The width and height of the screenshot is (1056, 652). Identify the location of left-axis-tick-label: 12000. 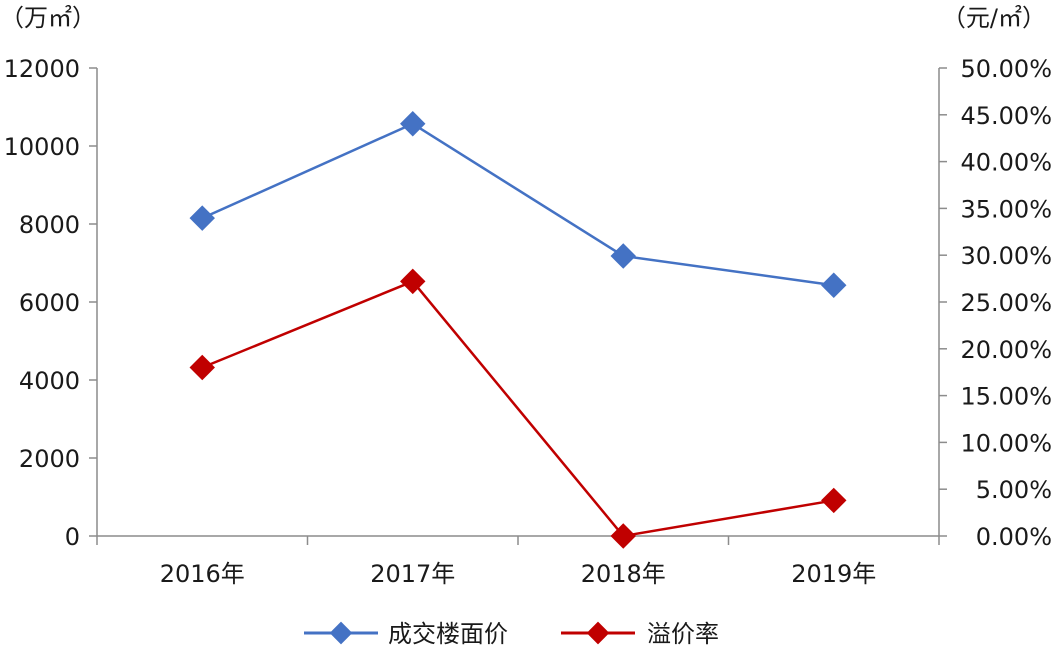
(42, 69).